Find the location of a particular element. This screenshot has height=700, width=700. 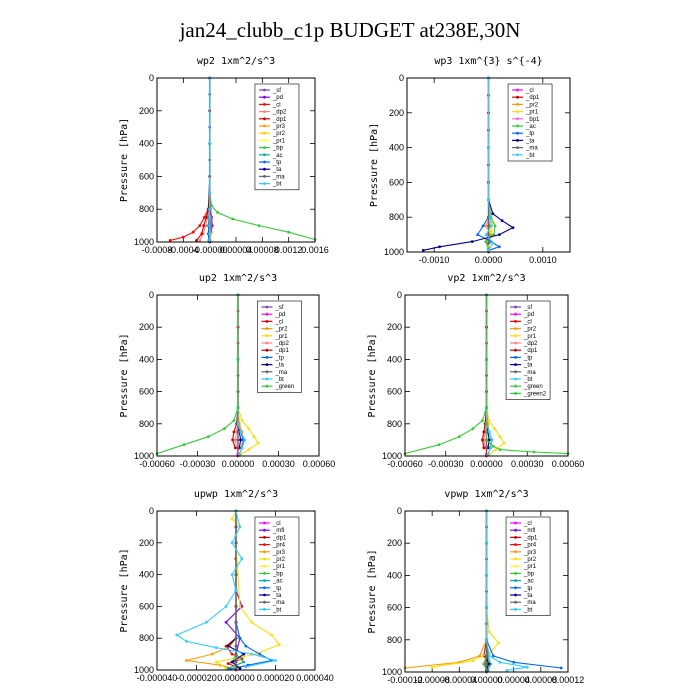

x-tick-label: 0.00030 is located at coordinates (278, 464).